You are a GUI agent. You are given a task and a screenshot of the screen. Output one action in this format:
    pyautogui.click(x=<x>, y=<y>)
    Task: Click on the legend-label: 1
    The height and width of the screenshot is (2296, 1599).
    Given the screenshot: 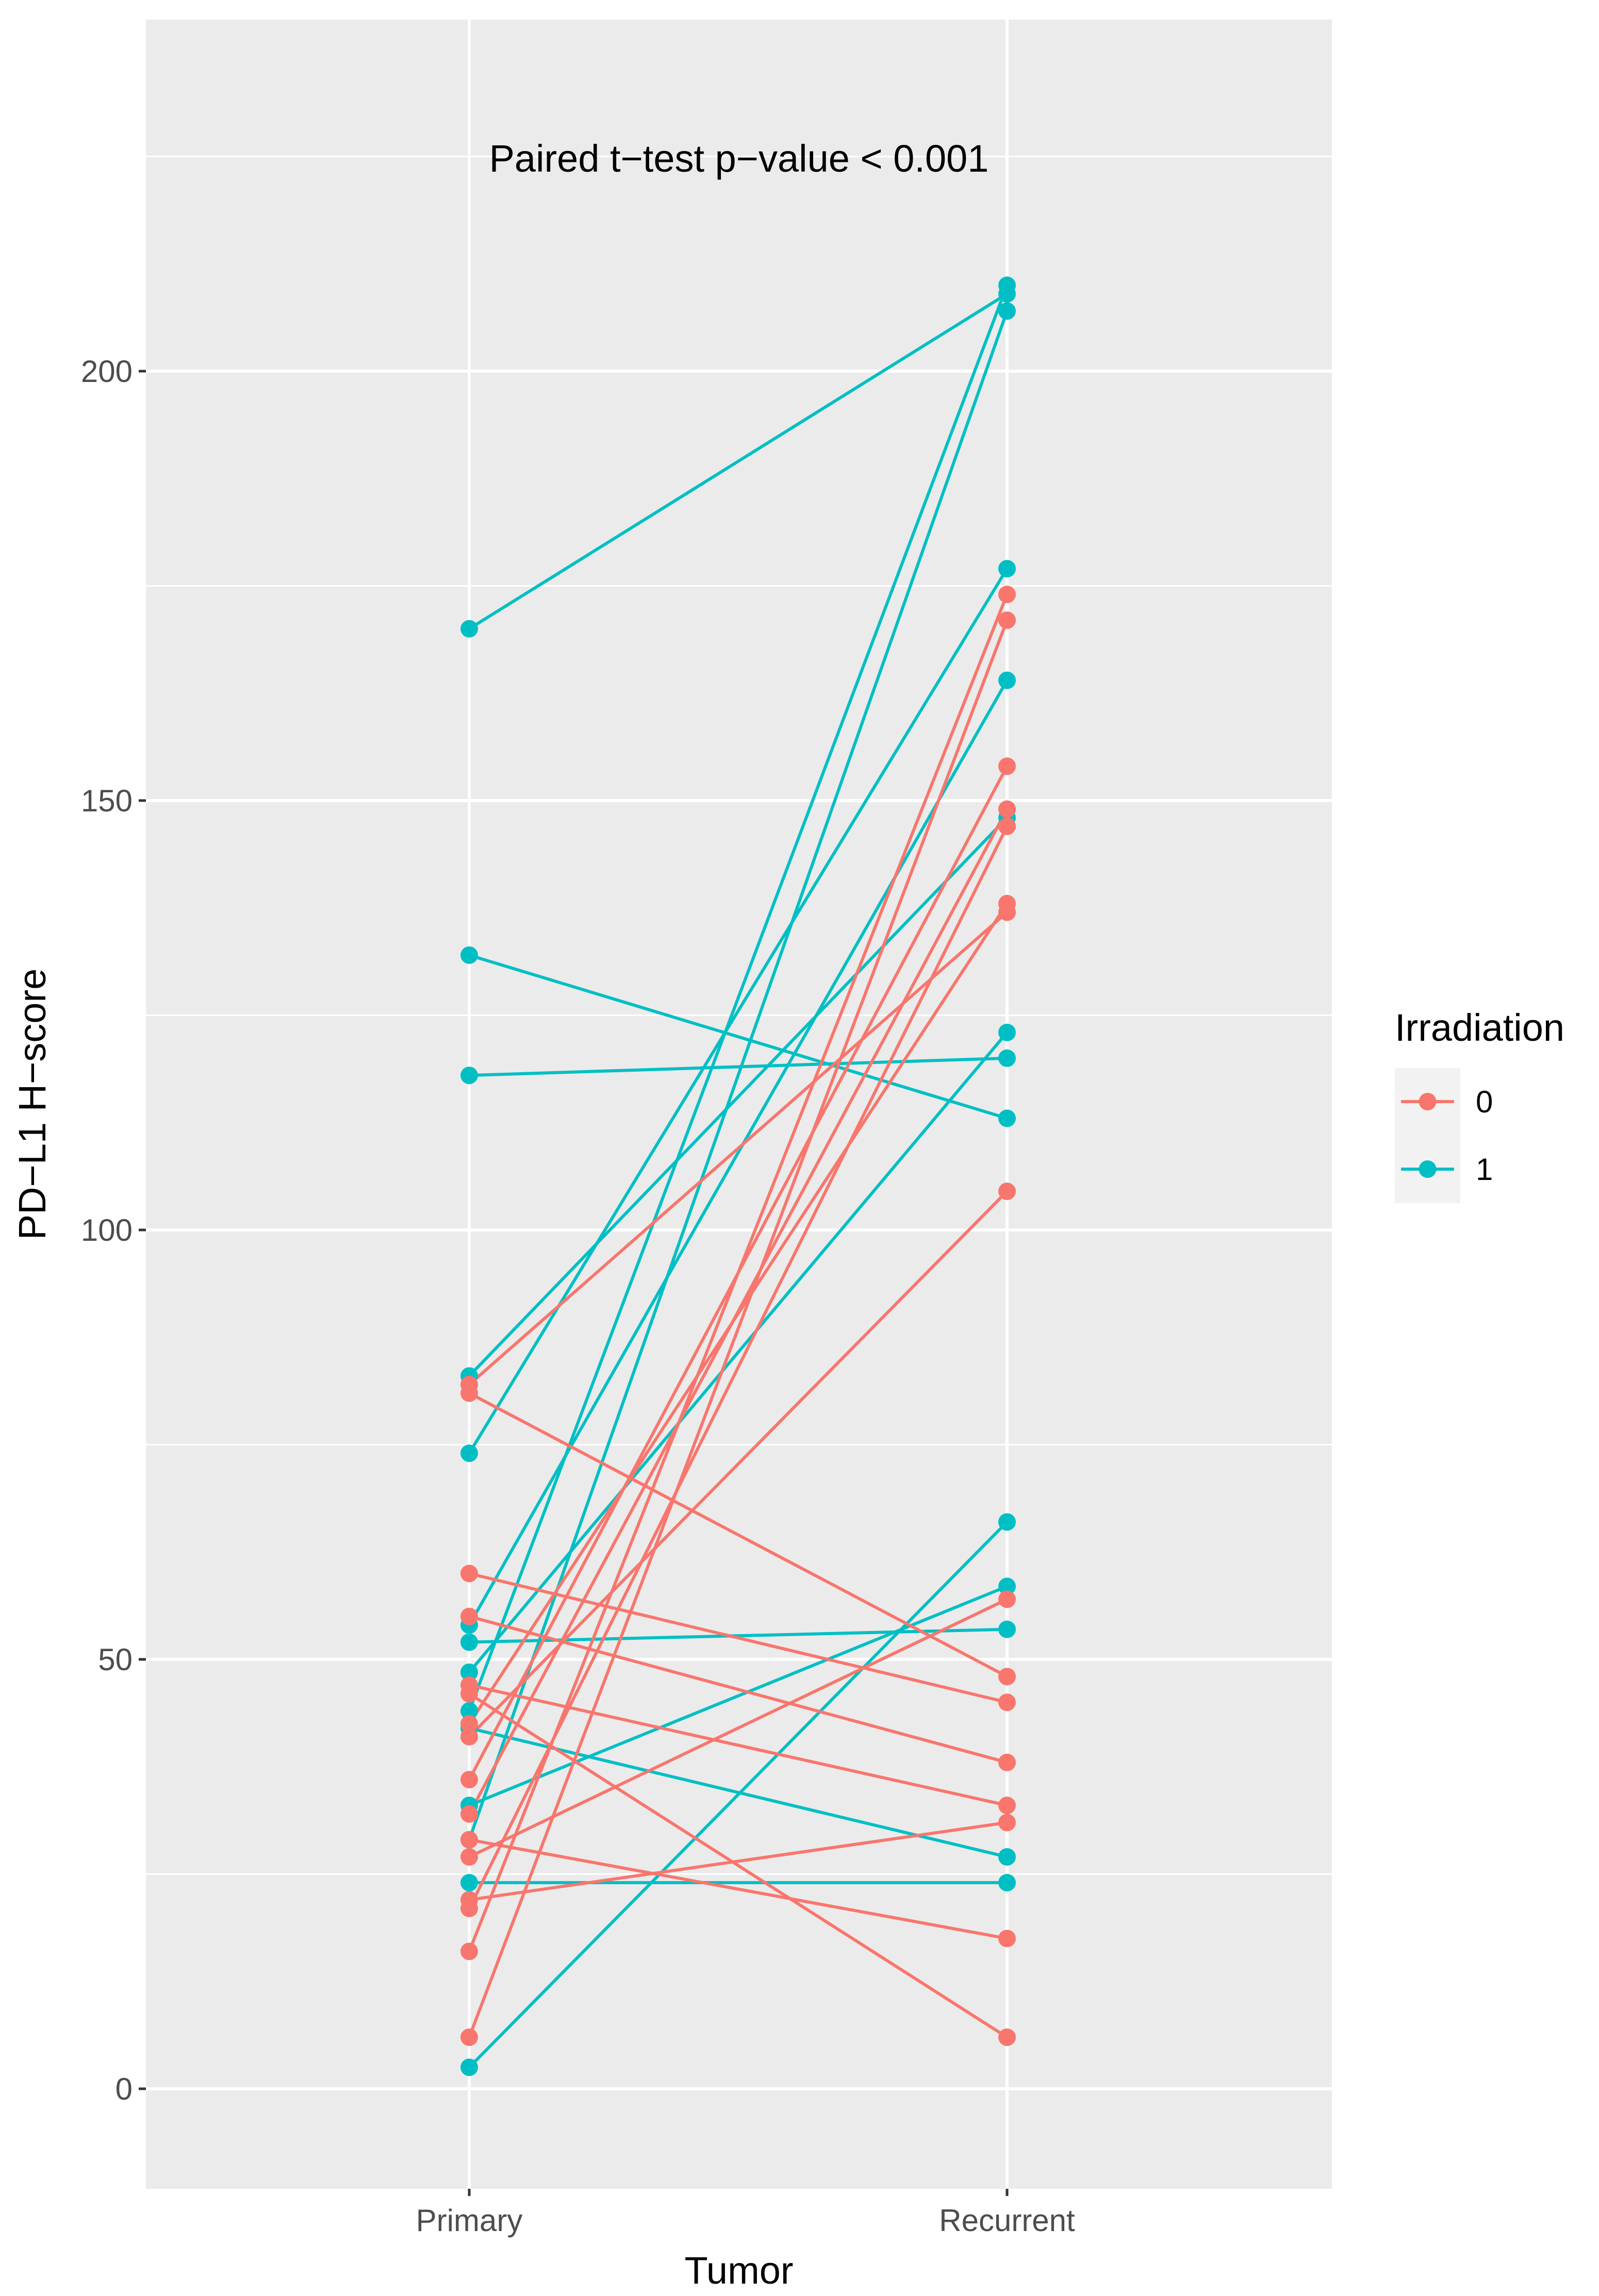 What is the action you would take?
    pyautogui.click(x=1484, y=1170)
    